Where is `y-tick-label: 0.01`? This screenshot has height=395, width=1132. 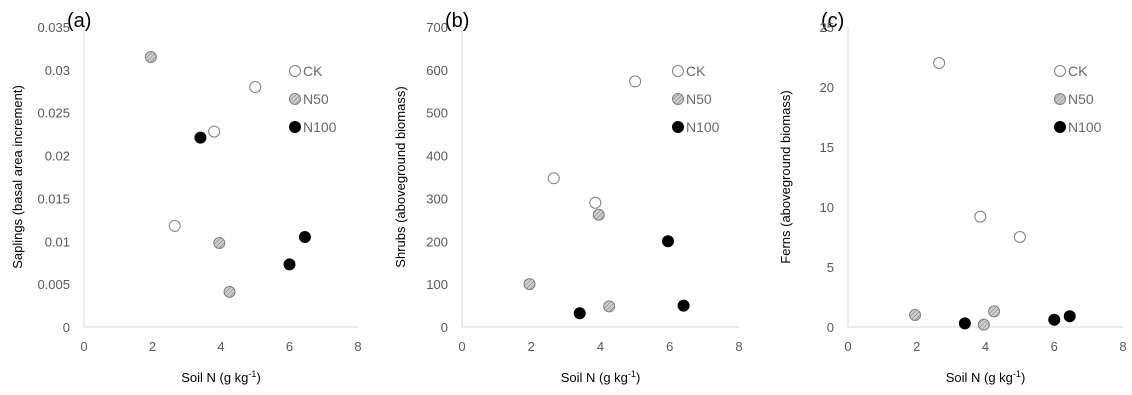
y-tick-label: 0.01 is located at coordinates (57, 241).